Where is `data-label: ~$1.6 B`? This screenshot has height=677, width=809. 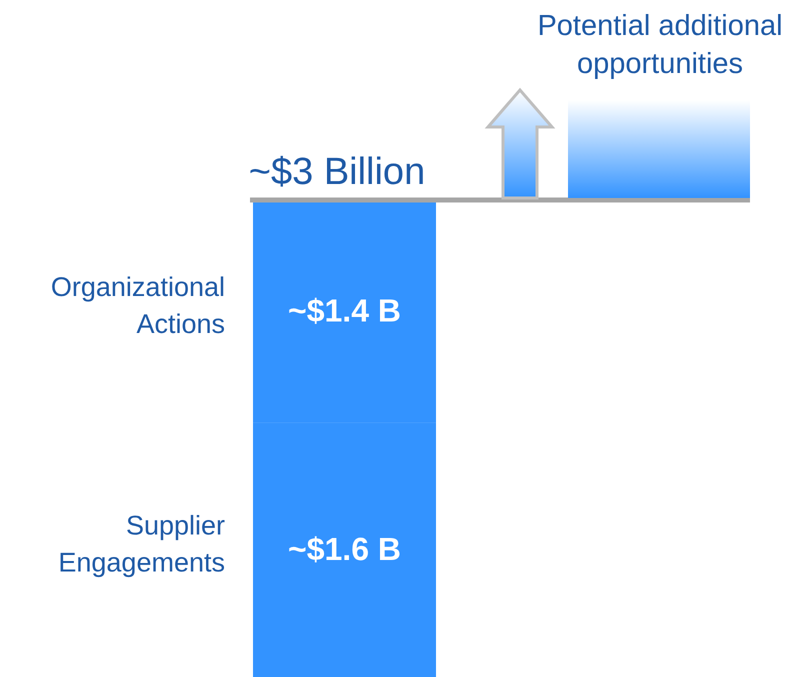
data-label: ~$1.6 B is located at coordinates (344, 548).